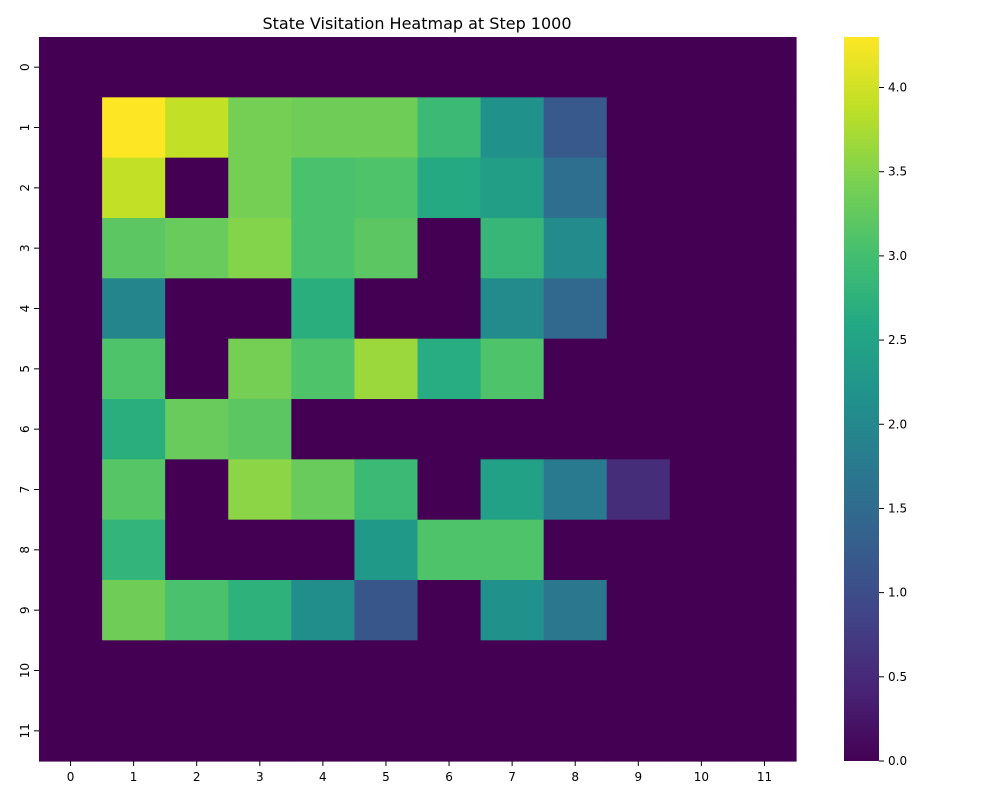  Describe the element at coordinates (134, 610) in the screenshot. I see `heatmap-cell-r9-c1` at that location.